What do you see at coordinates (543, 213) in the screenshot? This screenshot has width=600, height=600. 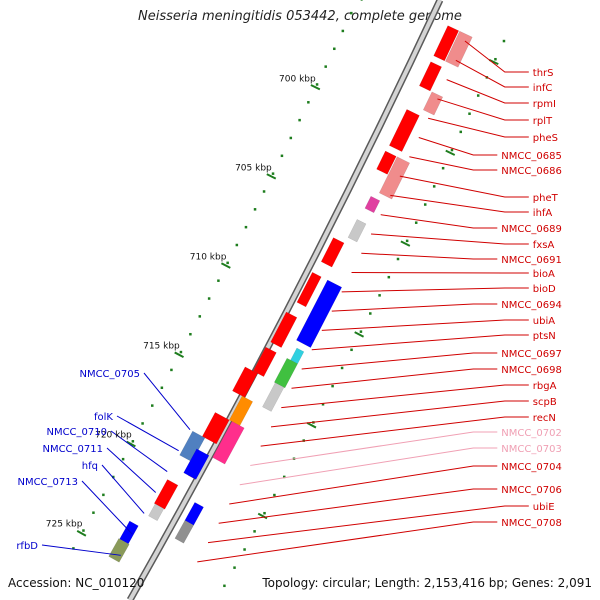 I see `gene-label: ihfA` at bounding box center [543, 213].